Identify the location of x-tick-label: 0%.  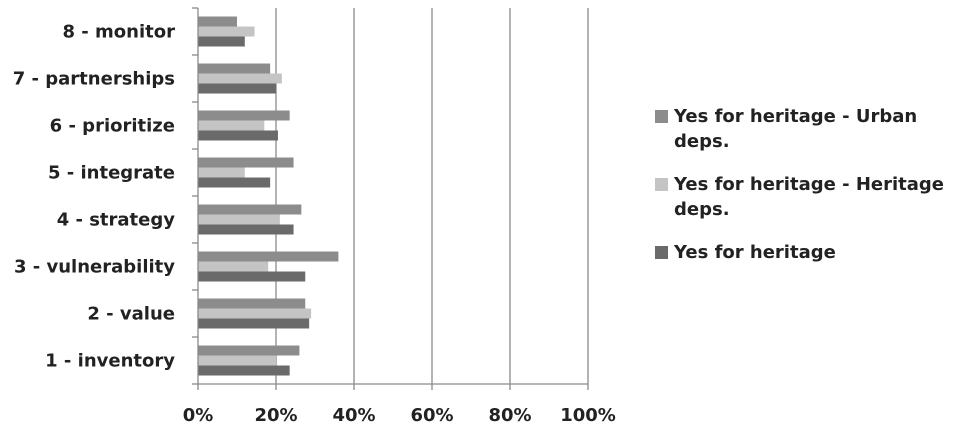
(198, 415).